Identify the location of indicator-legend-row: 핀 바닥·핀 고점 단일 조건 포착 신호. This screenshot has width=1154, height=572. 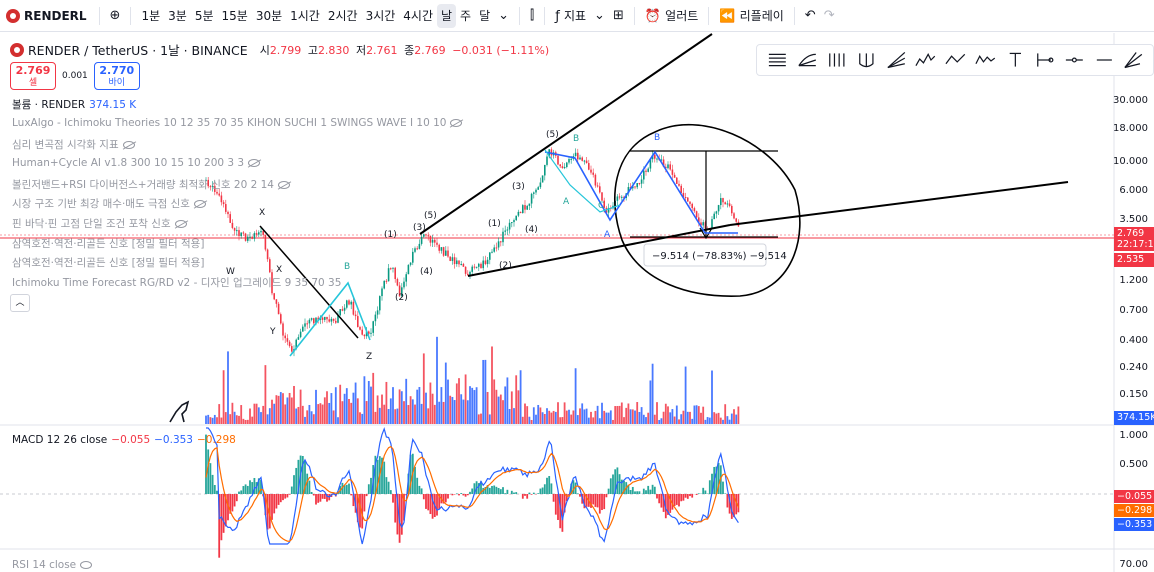
(99, 223).